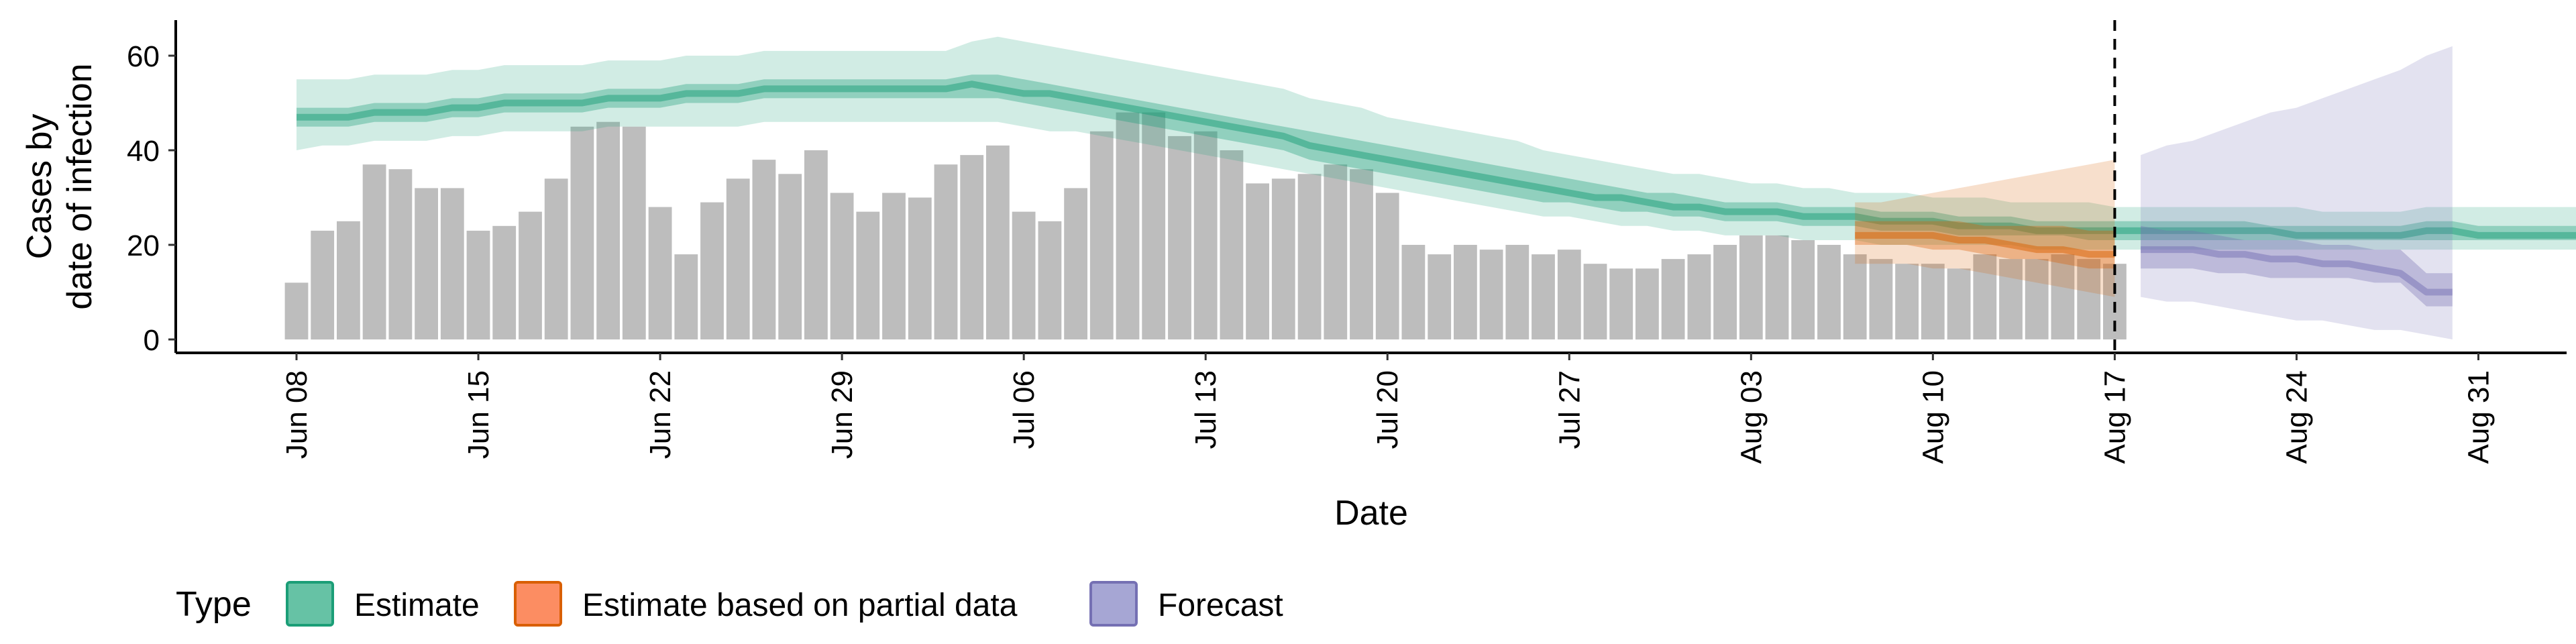  What do you see at coordinates (538, 604) in the screenshot?
I see `legend-swatch-partial` at bounding box center [538, 604].